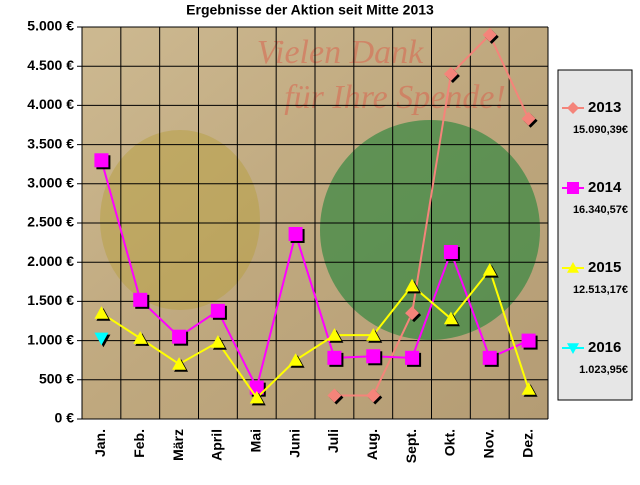 The image size is (640, 485). I want to click on legend-label: 2014, so click(605, 187).